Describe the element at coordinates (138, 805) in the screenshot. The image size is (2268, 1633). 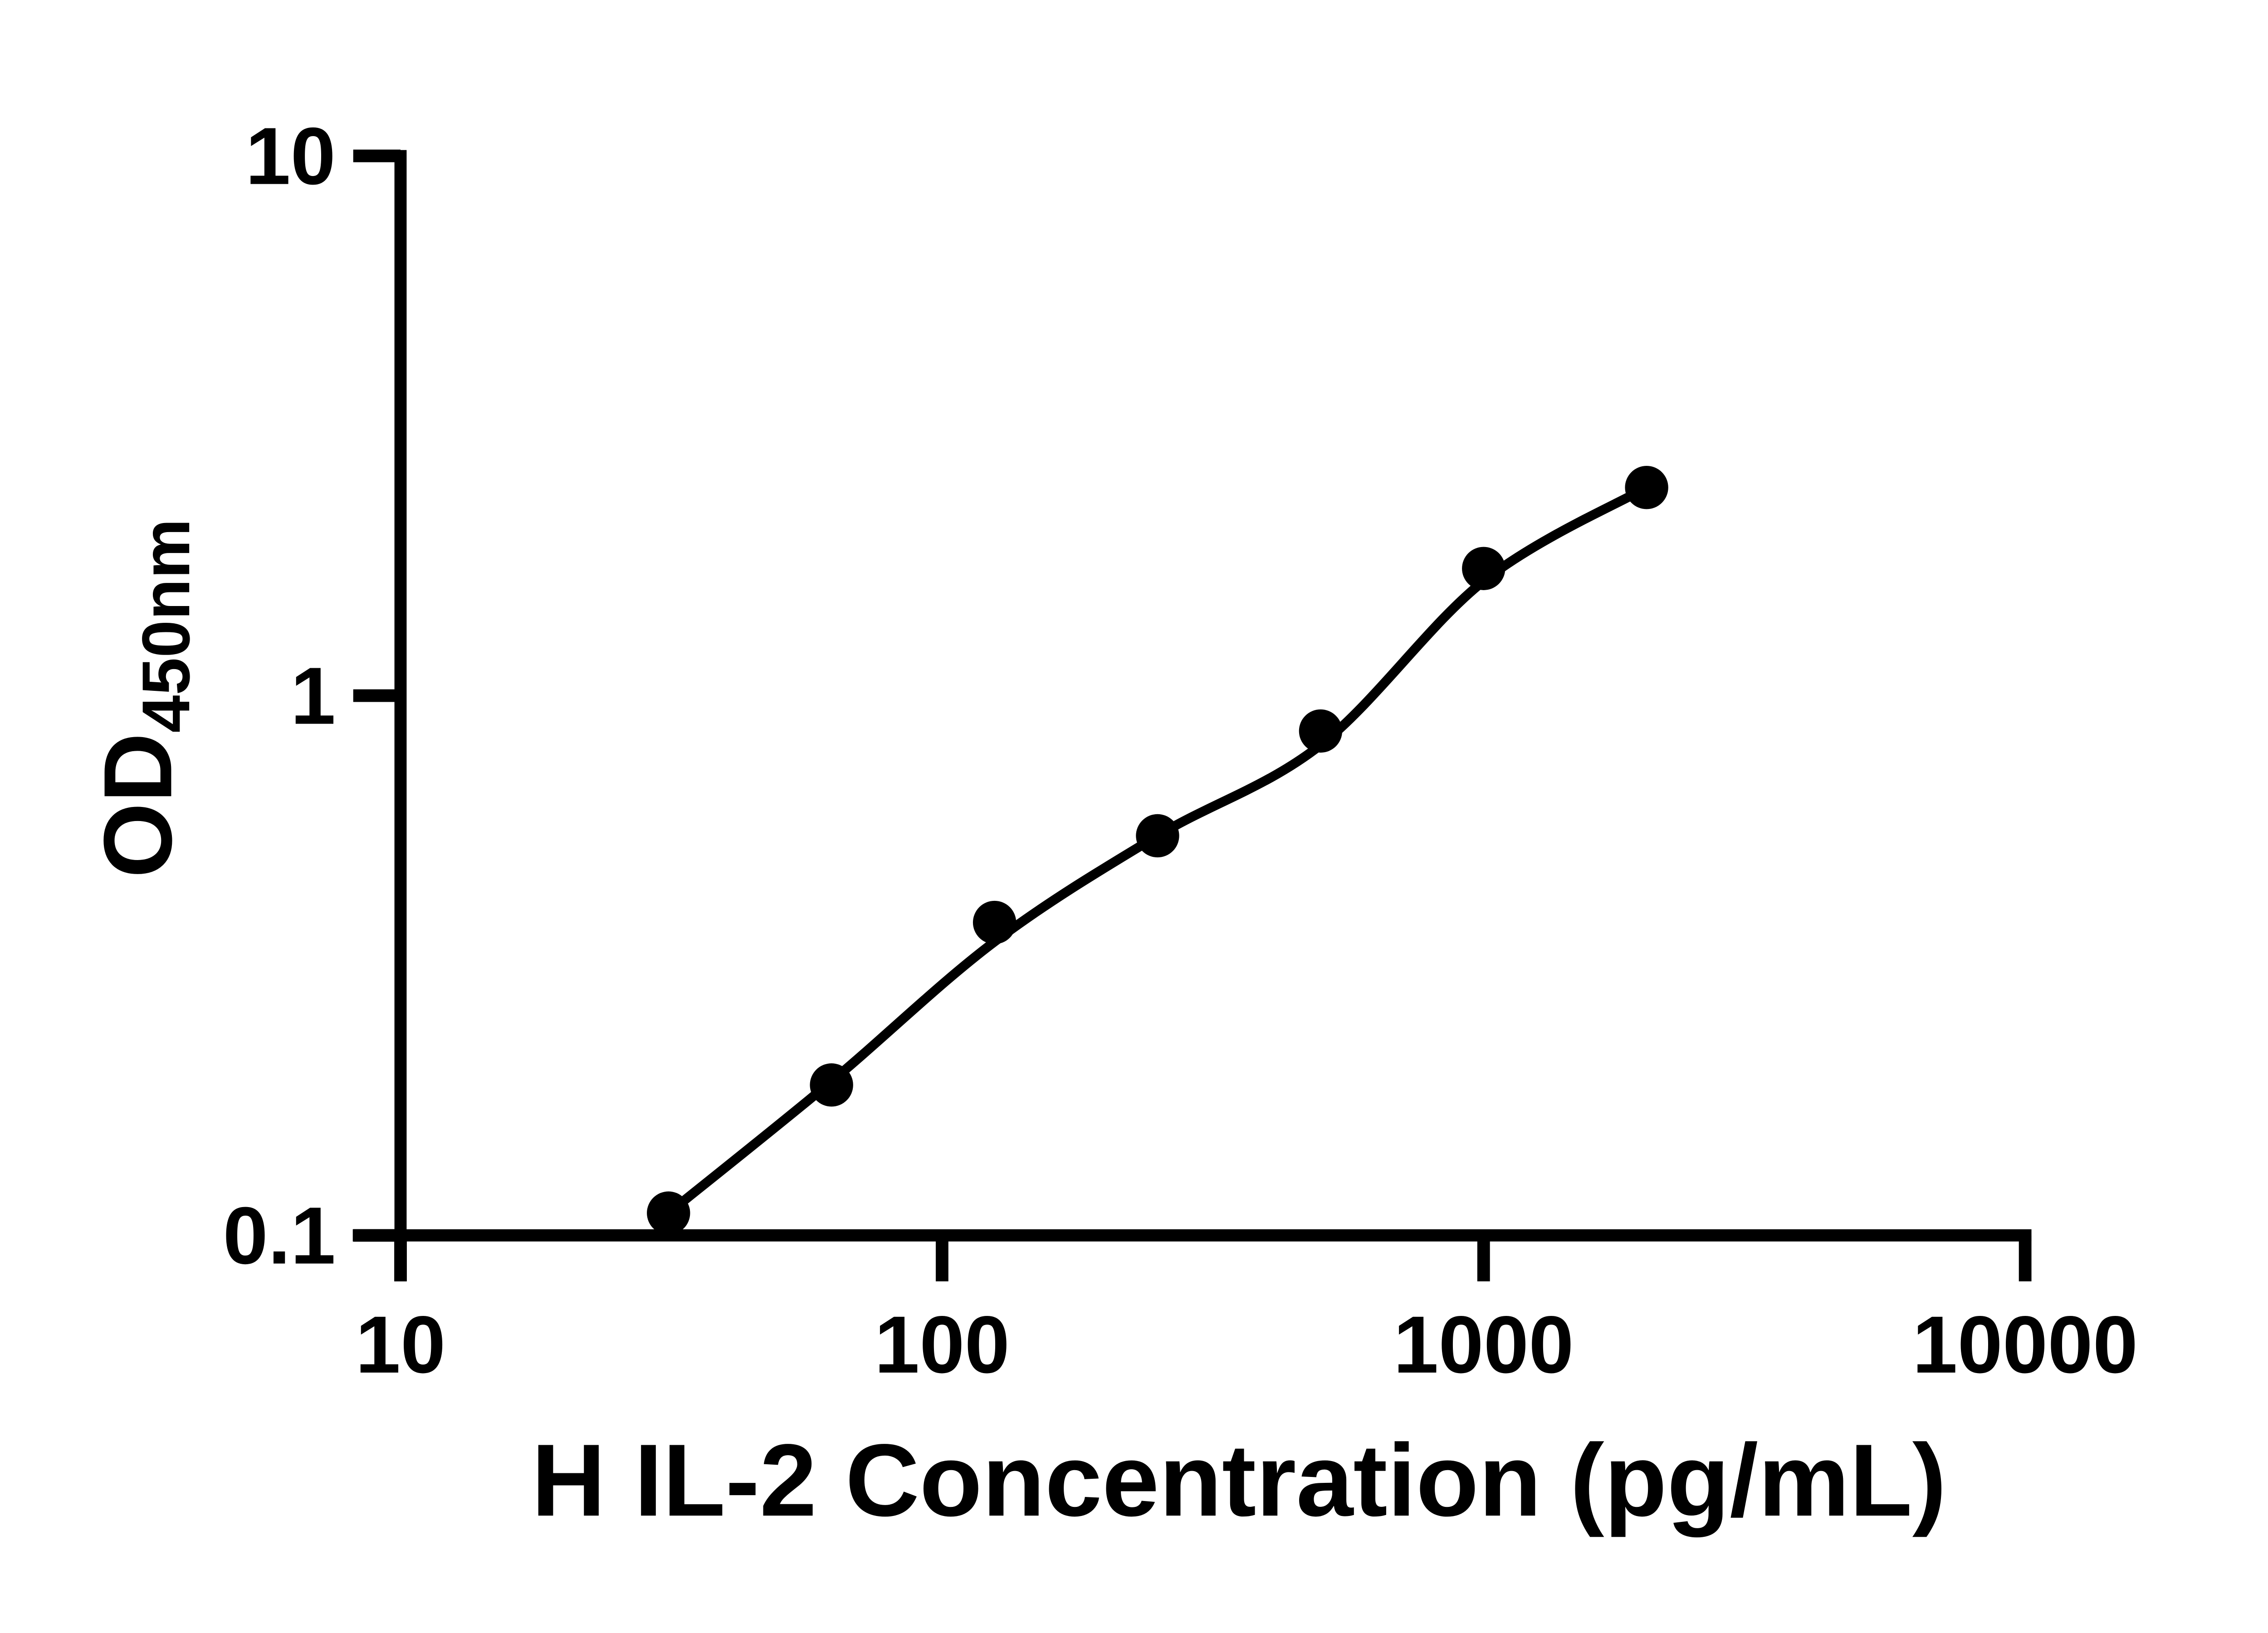
I see `y-axis-title-main: OD` at that location.